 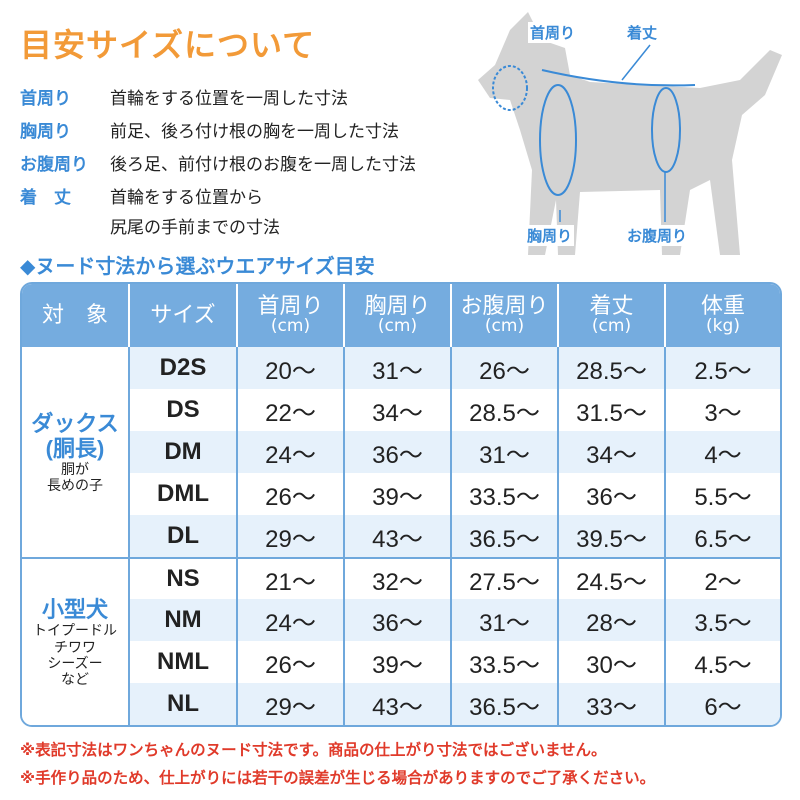 I want to click on header-label: 体重, so click(x=722, y=307).